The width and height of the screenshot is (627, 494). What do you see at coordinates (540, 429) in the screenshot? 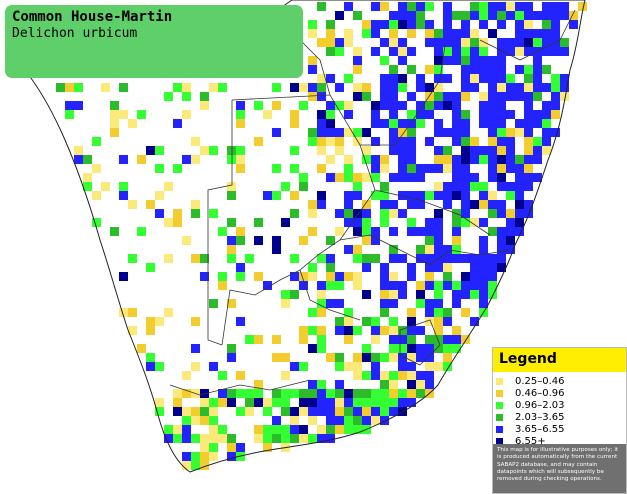
I see `legend-label: 3.65–6.55` at bounding box center [540, 429].